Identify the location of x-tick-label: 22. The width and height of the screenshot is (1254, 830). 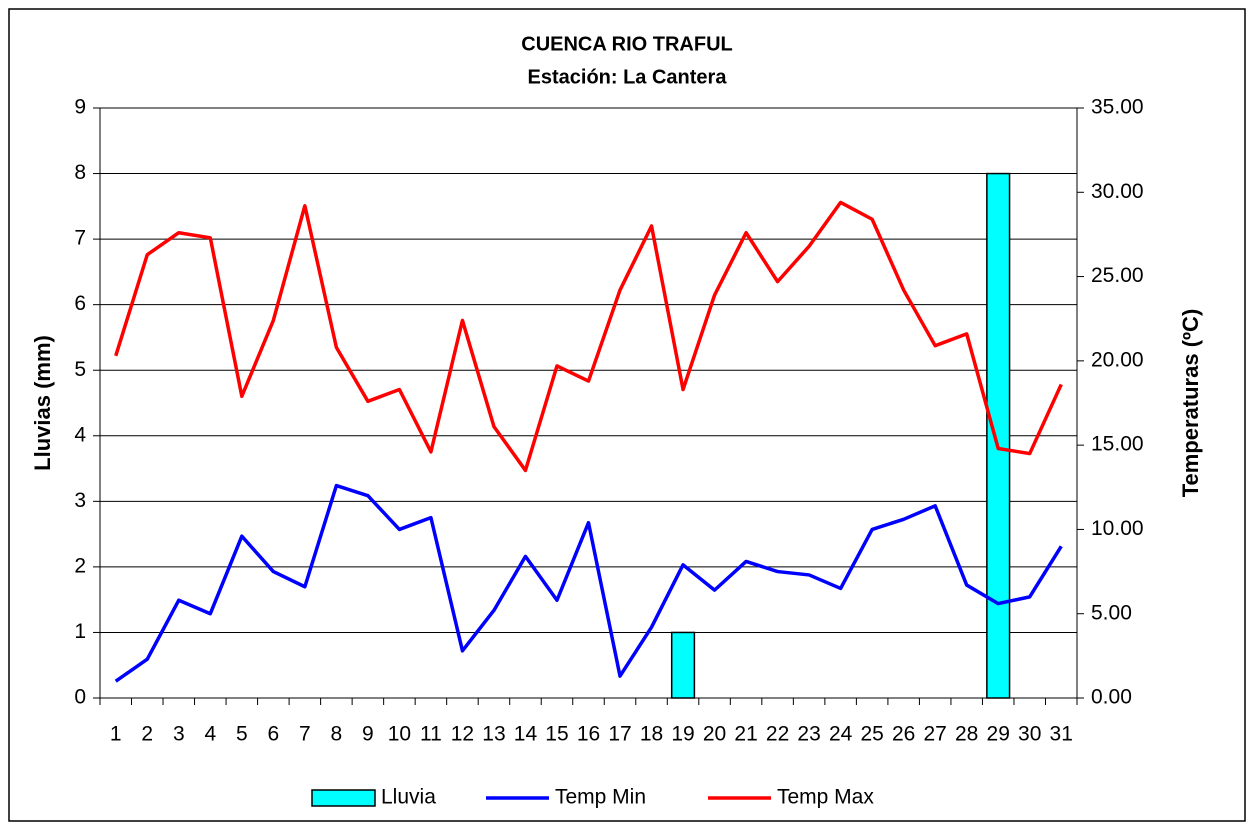
(777, 734).